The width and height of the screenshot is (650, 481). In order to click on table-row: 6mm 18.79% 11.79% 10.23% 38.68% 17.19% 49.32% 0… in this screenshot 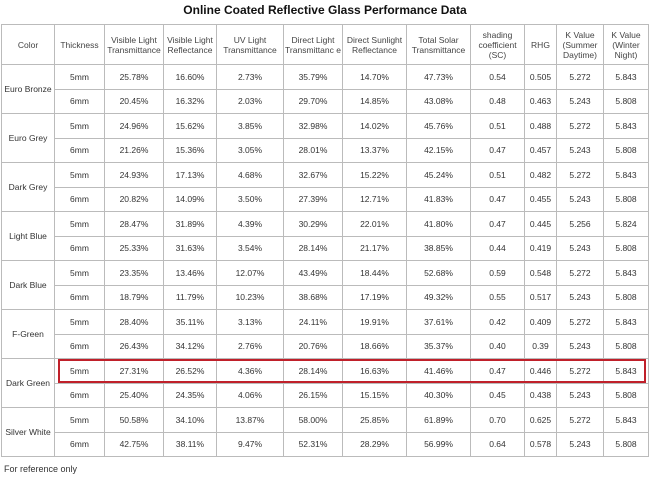, I will do `click(325, 297)`.